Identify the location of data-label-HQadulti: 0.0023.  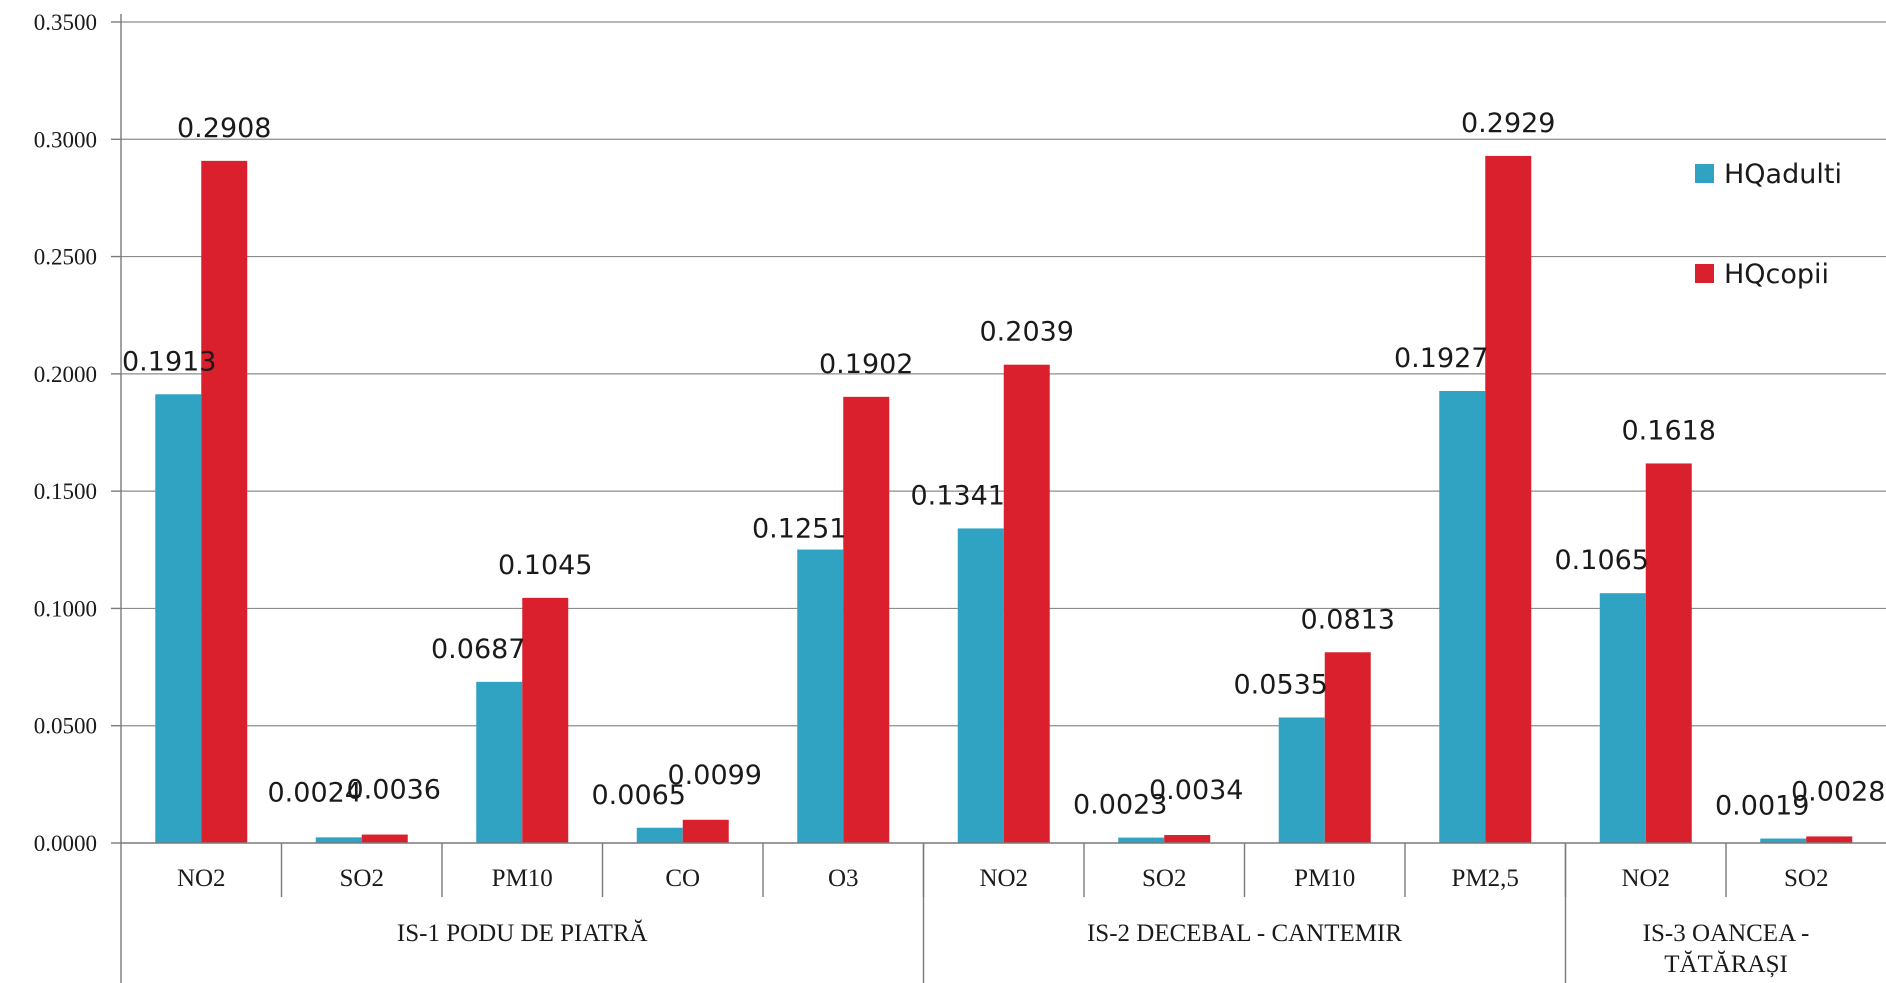
(1120, 805).